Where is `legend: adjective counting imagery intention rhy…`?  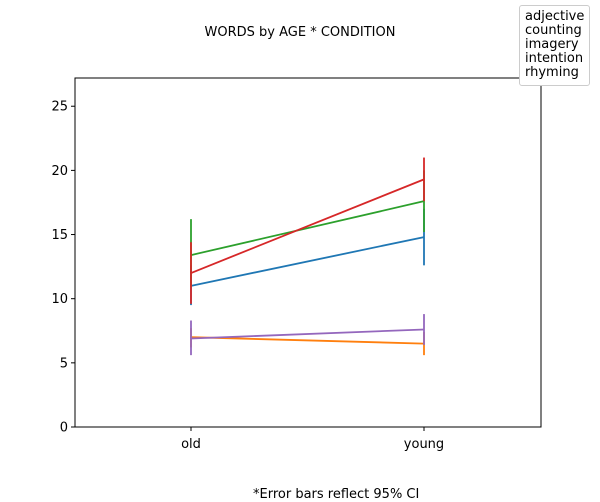
legend: adjective counting imagery intention rhy… is located at coordinates (554, 45).